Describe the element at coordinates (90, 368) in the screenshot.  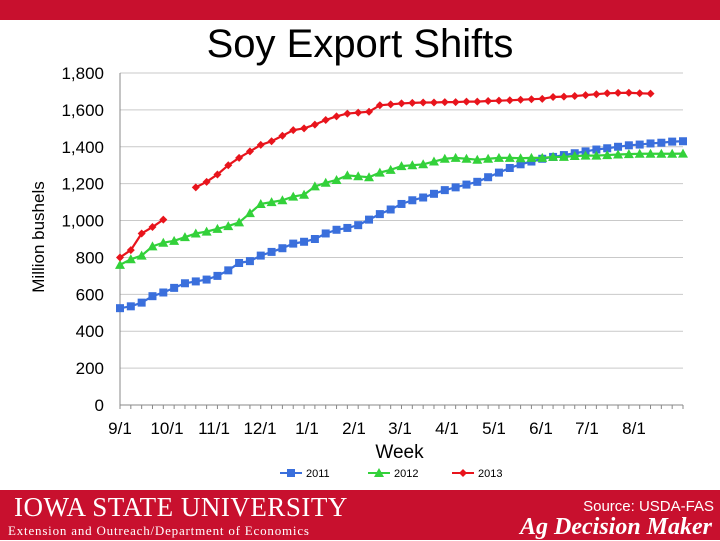
I see `y-tick-label: 200` at that location.